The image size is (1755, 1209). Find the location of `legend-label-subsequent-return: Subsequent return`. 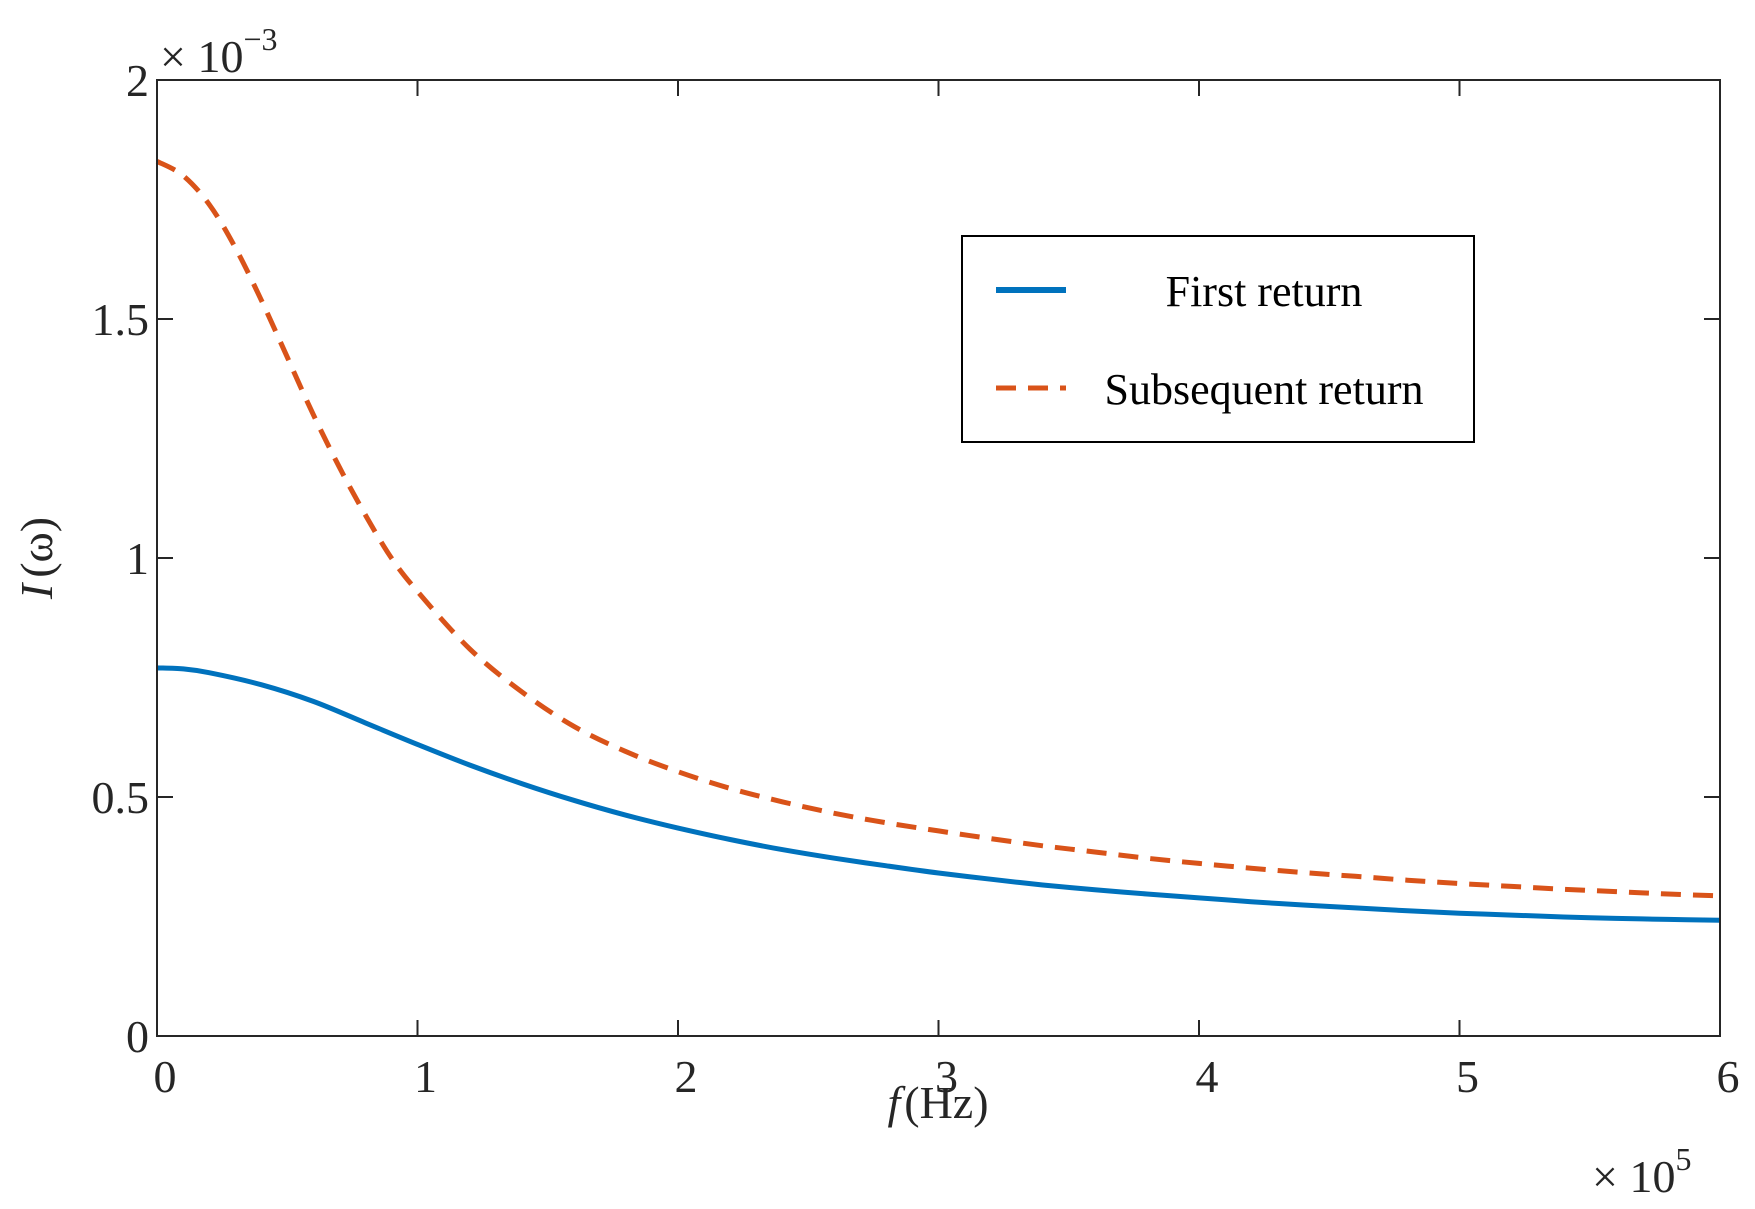

legend-label-subsequent-return: Subsequent return is located at coordinates (1264, 389).